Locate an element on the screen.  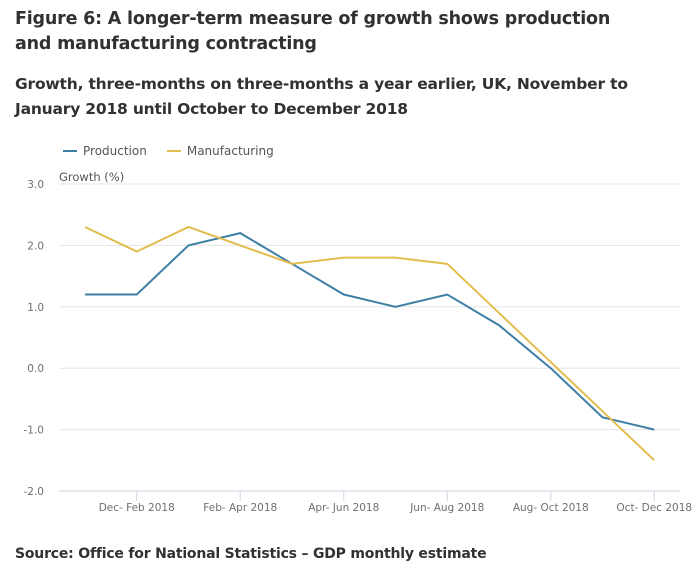
legend-item-manufacturing: Manufacturing is located at coordinates (220, 151).